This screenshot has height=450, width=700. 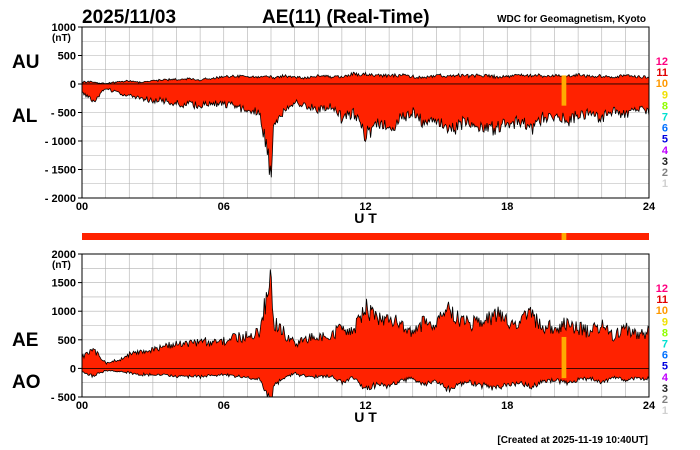 What do you see at coordinates (365, 236) in the screenshot?
I see `data-coverage-bar` at bounding box center [365, 236].